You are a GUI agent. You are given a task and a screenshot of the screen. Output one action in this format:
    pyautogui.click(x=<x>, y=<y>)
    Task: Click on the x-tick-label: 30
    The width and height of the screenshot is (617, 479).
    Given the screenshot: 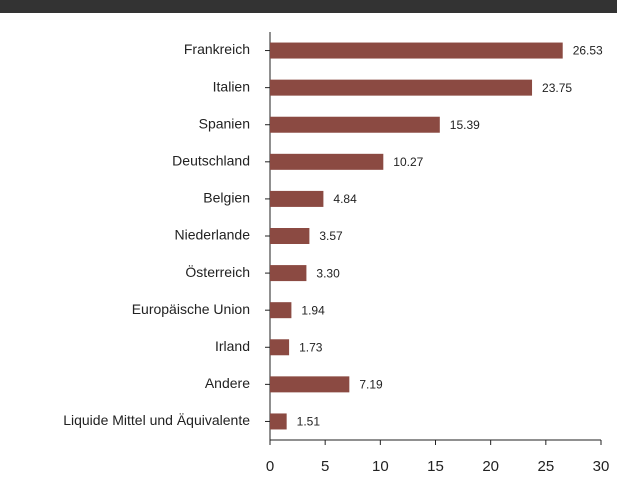 What is the action you would take?
    pyautogui.click(x=601, y=466)
    